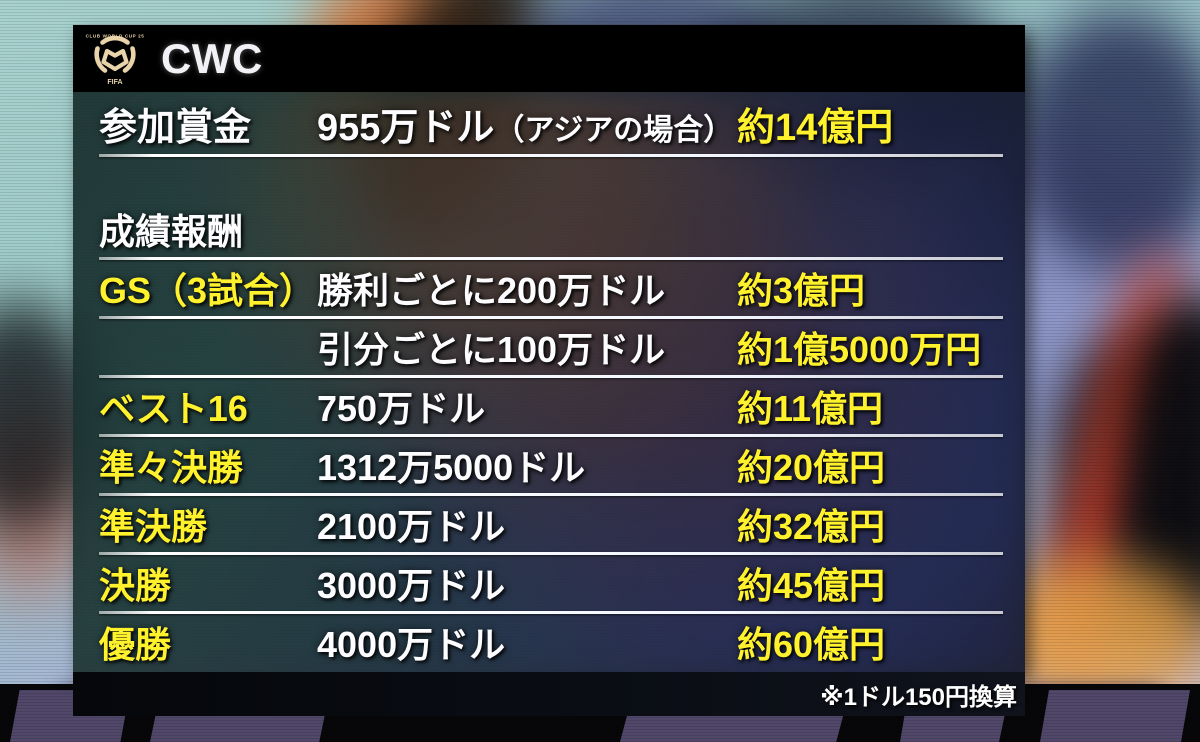 The width and height of the screenshot is (1200, 742). Describe the element at coordinates (114, 82) in the screenshot. I see `svg-text: FIFA` at that location.